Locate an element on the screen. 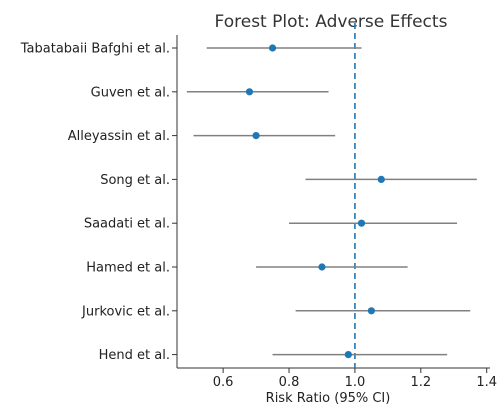 The width and height of the screenshot is (503, 410). y-tick-label: Jurkovic et al. is located at coordinates (125, 311).